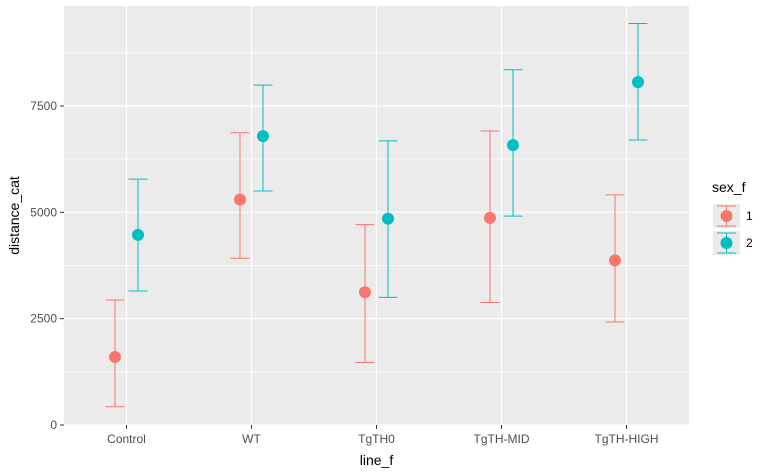 This screenshot has height=475, width=770. Describe the element at coordinates (126, 439) in the screenshot. I see `x-tick-label: Control` at that location.